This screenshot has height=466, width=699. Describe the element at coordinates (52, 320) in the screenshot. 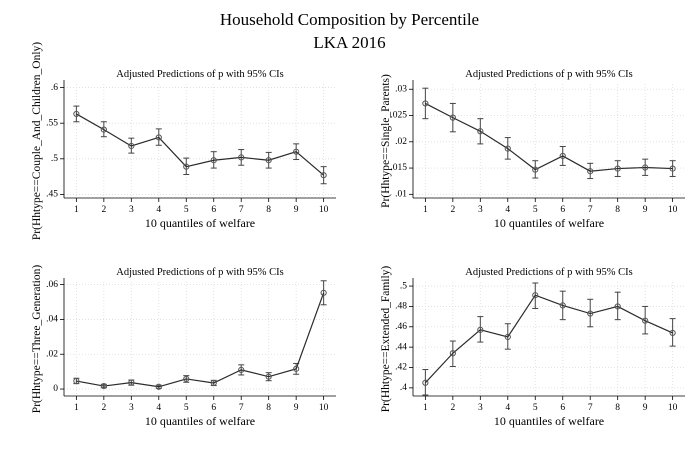

I see `y-tick-label: .04` at that location.